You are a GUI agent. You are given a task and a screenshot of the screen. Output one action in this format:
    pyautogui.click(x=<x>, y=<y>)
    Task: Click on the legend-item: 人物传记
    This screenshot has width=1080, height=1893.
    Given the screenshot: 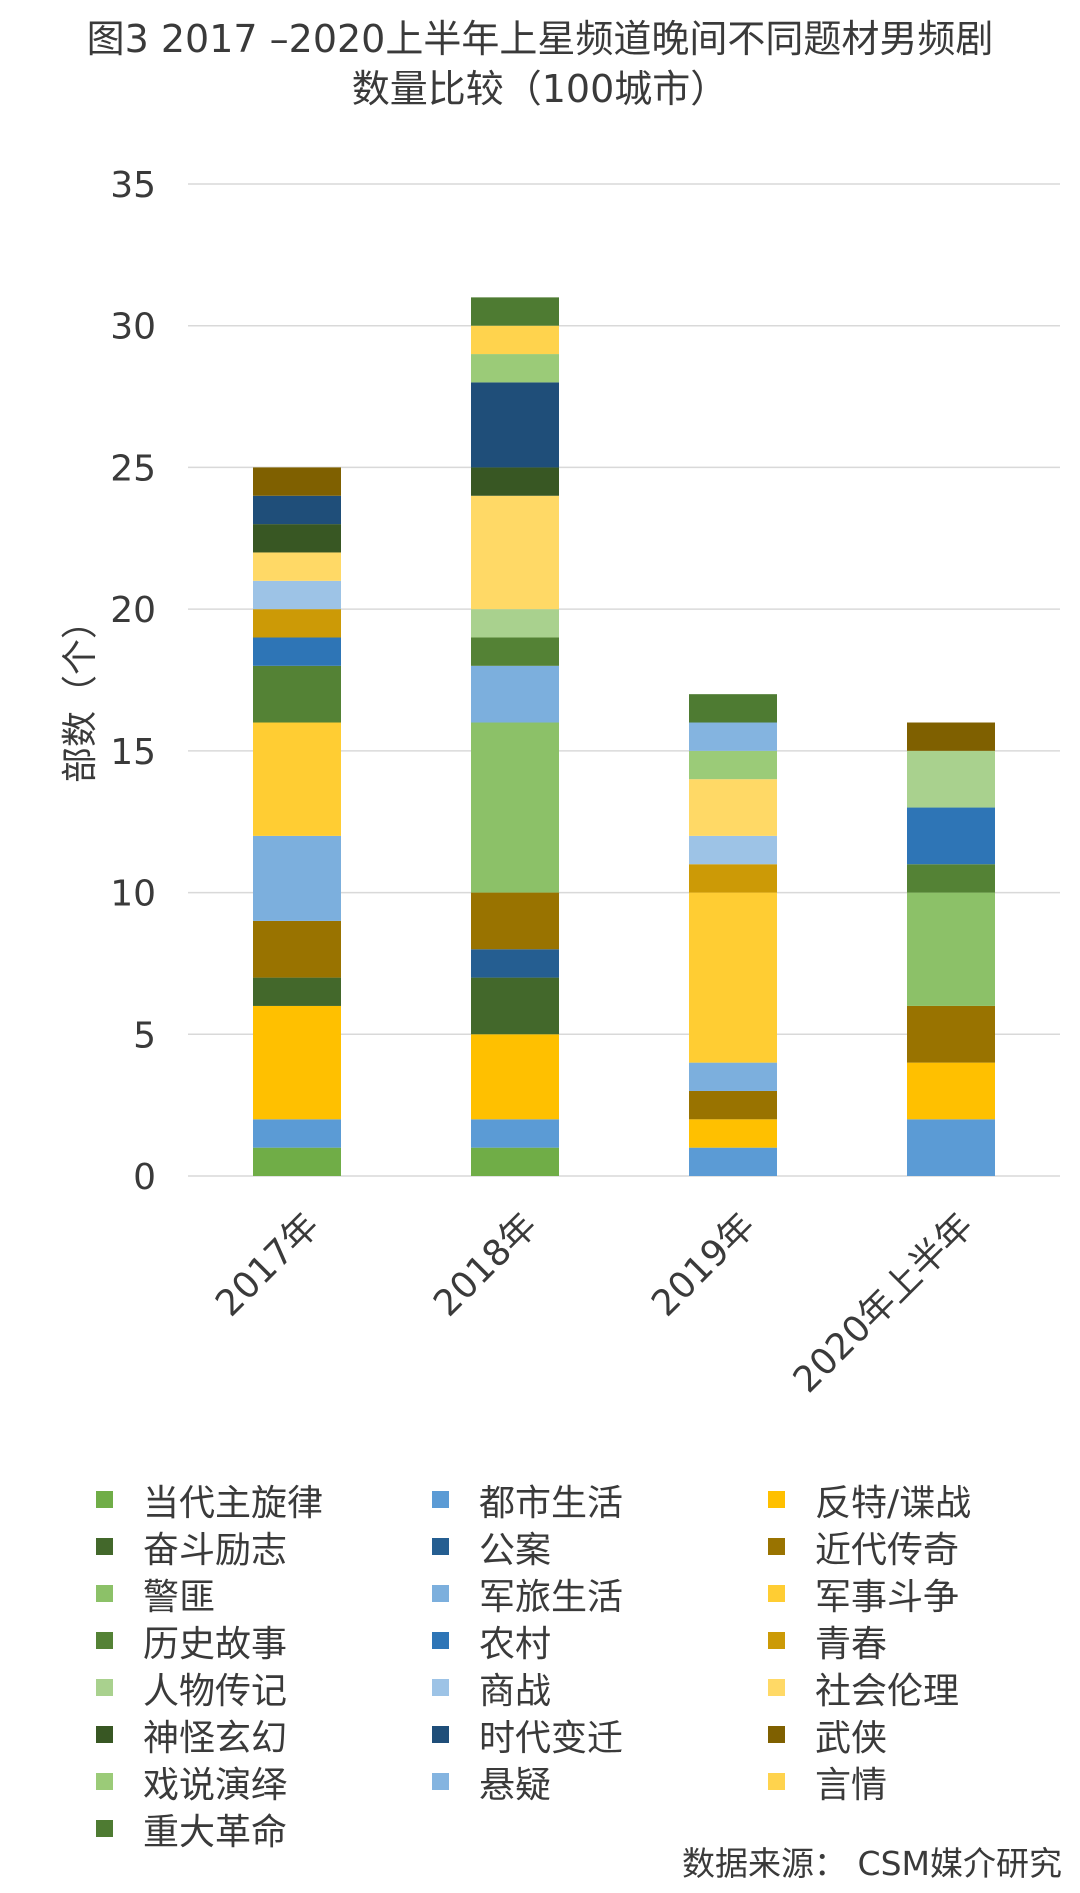 What is the action you would take?
    pyautogui.click(x=264, y=1688)
    